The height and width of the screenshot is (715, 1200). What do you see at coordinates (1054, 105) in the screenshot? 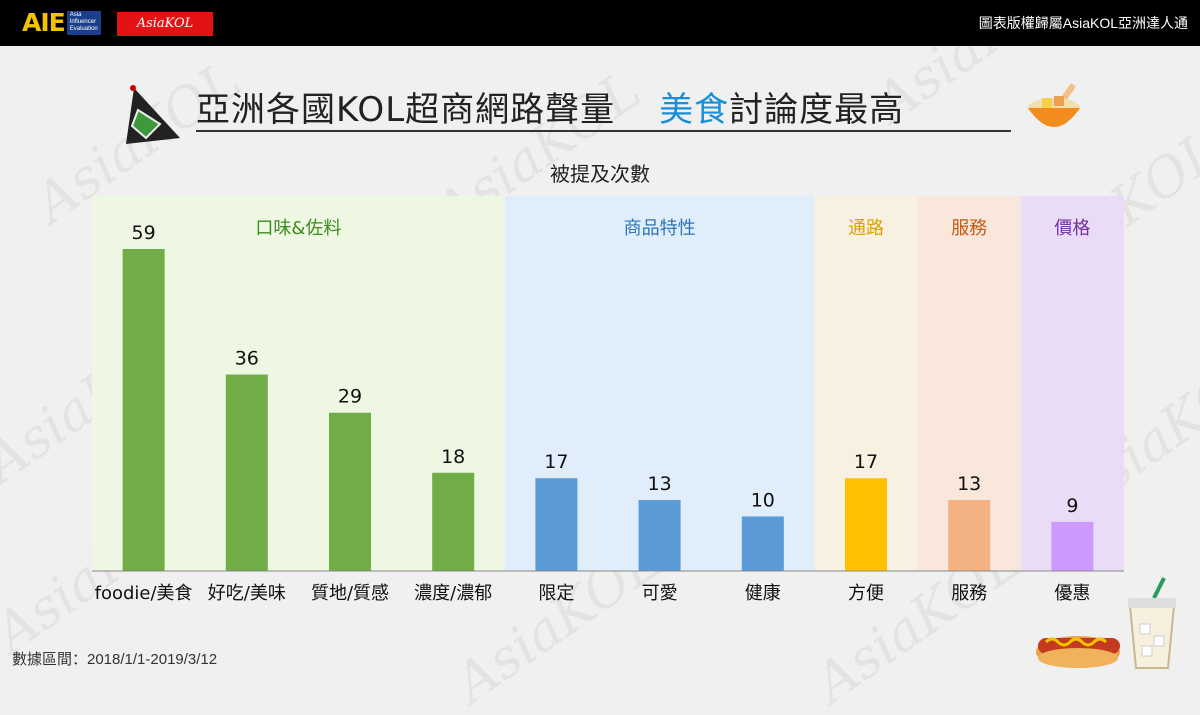
I see `noodle-bowl-icon` at bounding box center [1054, 105].